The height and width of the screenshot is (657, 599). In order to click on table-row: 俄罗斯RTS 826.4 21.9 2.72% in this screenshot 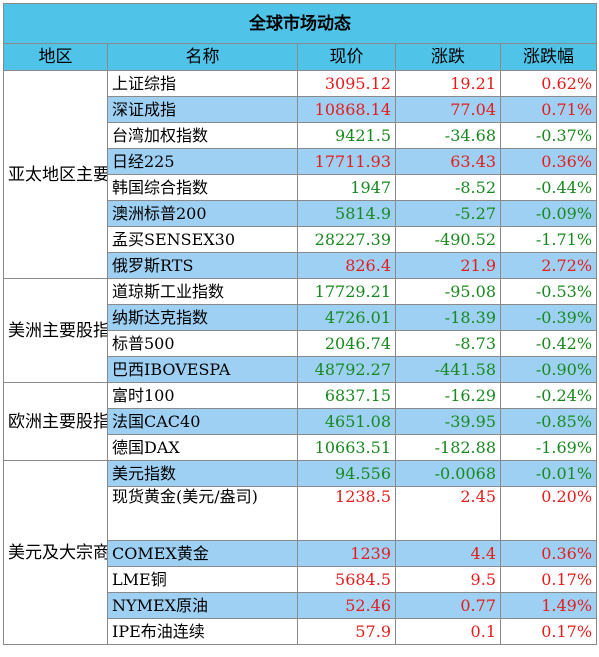, I will do `click(301, 265)`.